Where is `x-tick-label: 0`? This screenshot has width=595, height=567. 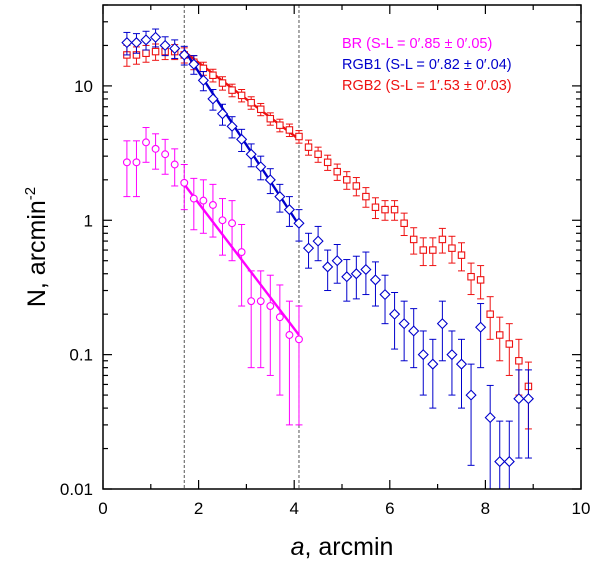 x-tick-label: 0 is located at coordinates (102, 508).